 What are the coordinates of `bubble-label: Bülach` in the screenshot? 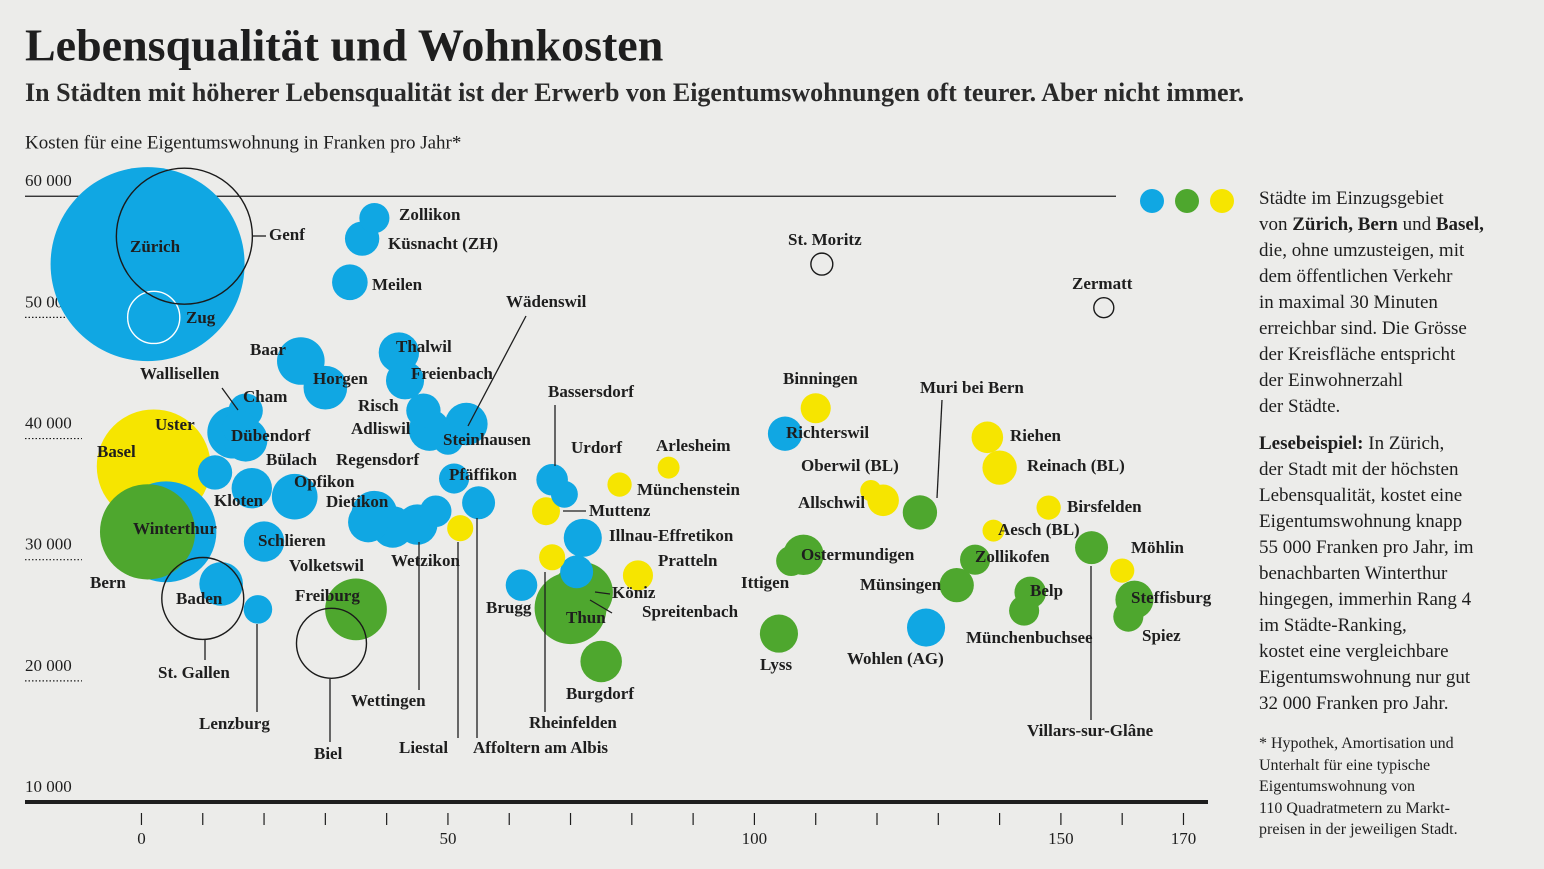 It's located at (292, 459).